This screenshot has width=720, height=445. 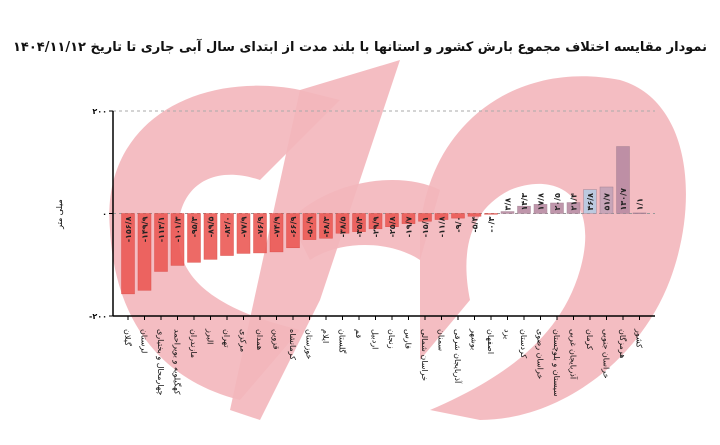 What do you see at coordinates (128, 229) in the screenshot?
I see `data-label: -۱۵۶/۸` at bounding box center [128, 229].